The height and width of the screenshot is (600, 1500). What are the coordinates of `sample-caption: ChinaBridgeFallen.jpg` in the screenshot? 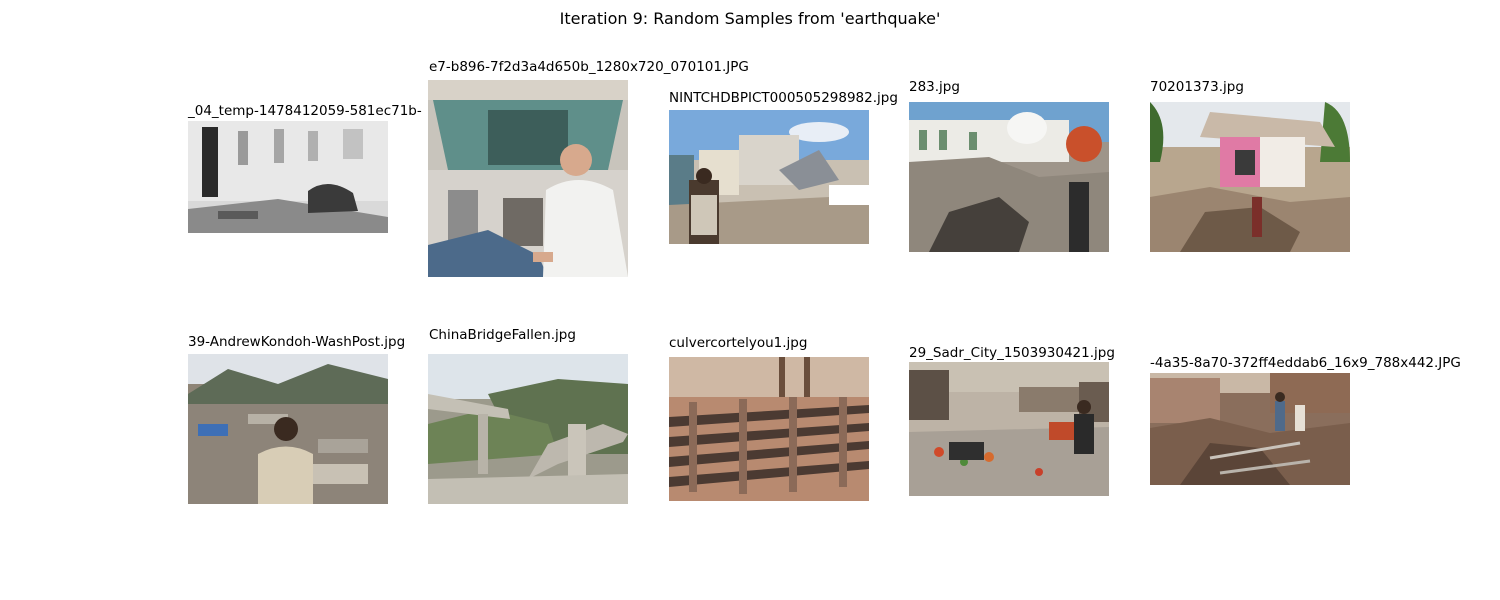 It's located at (502, 335).